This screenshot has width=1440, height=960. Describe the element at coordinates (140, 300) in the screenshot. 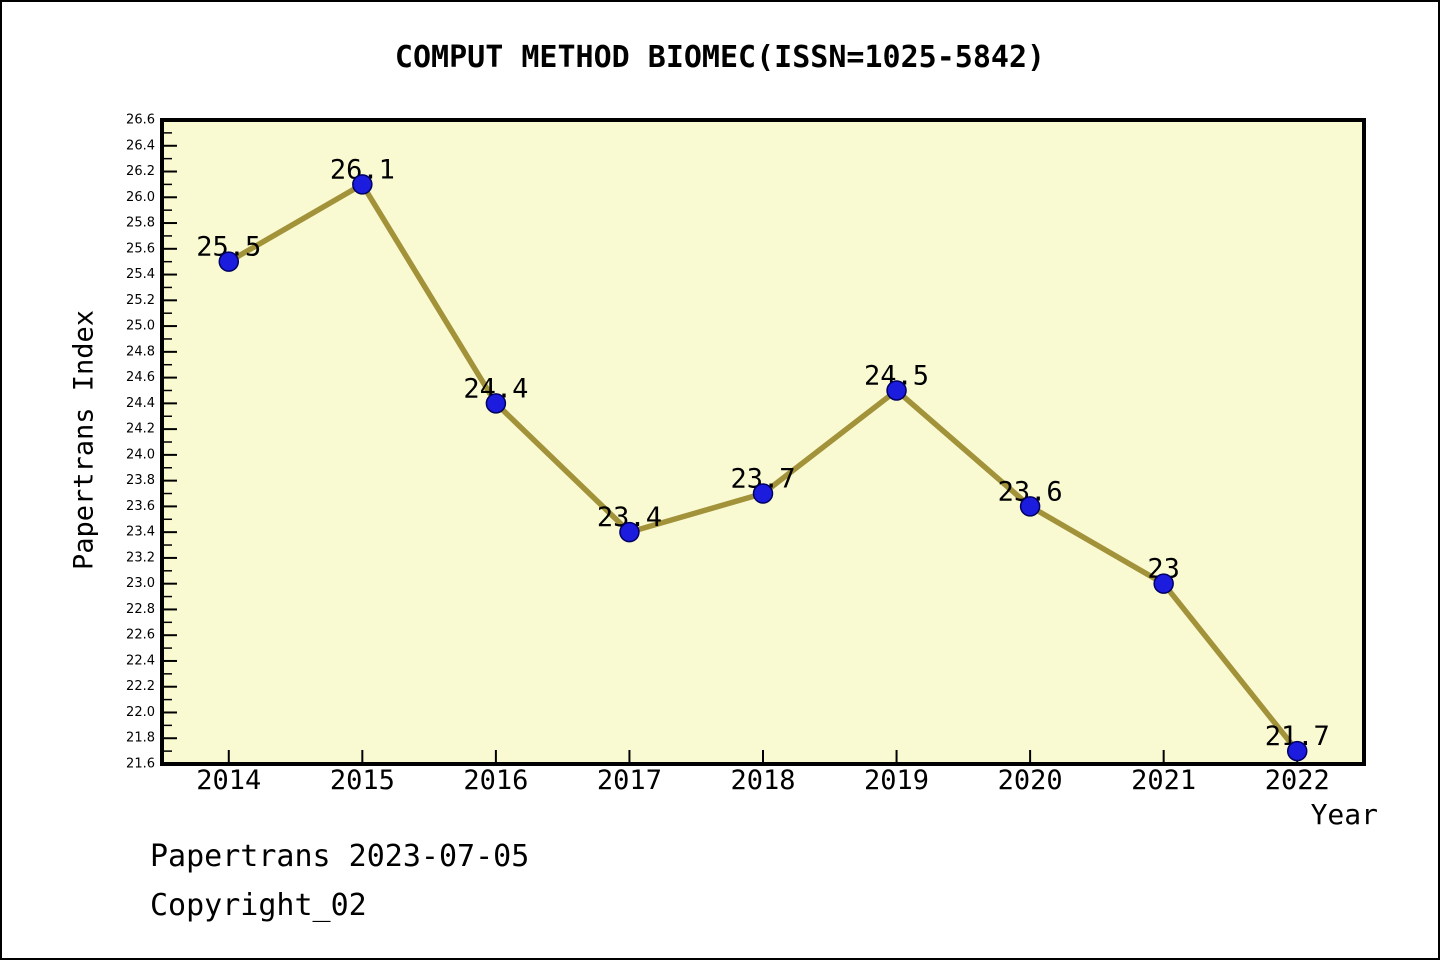

I see `y-tick-label: 25.2` at that location.